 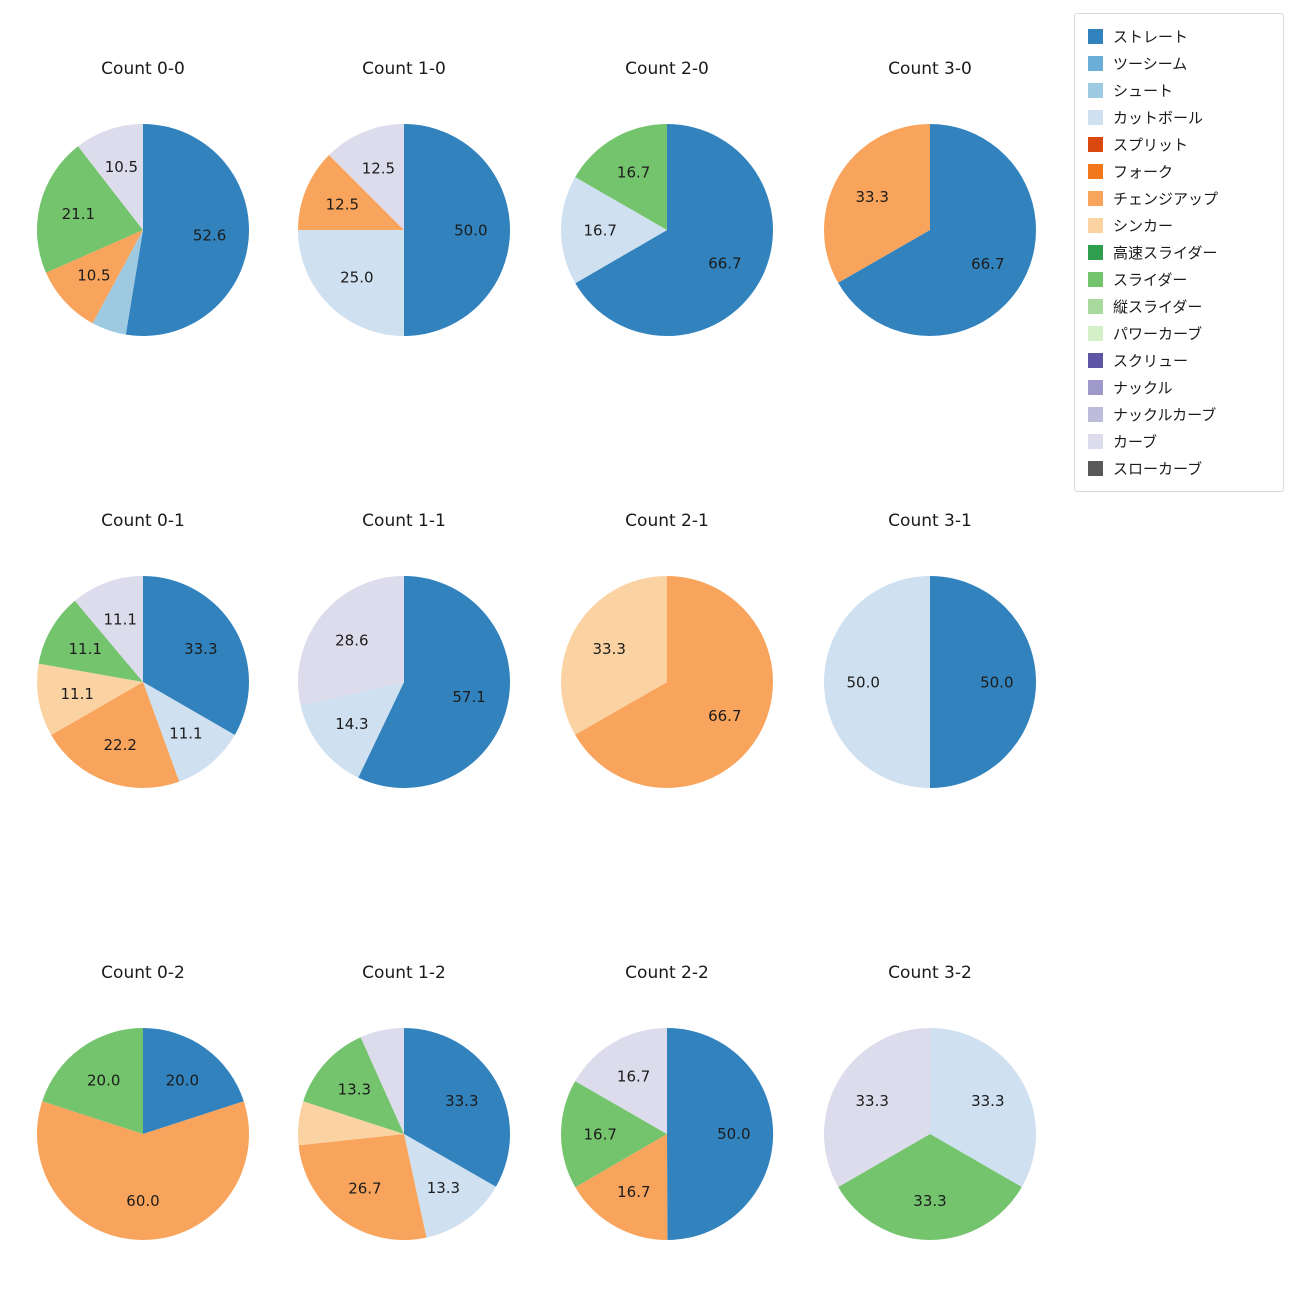 What do you see at coordinates (1179, 117) in the screenshot?
I see `legend-item: カットボール` at bounding box center [1179, 117].